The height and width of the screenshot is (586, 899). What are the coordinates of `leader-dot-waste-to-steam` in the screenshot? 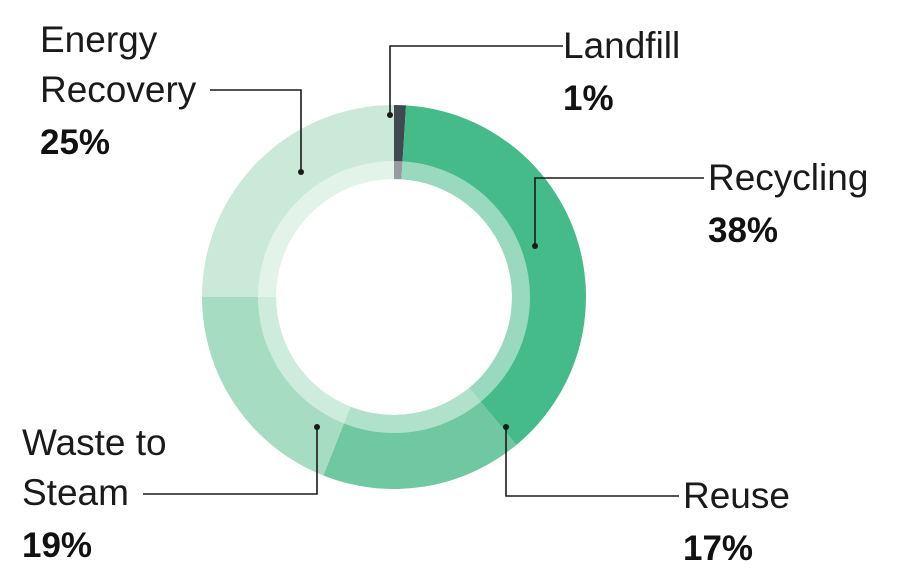 It's located at (317, 427).